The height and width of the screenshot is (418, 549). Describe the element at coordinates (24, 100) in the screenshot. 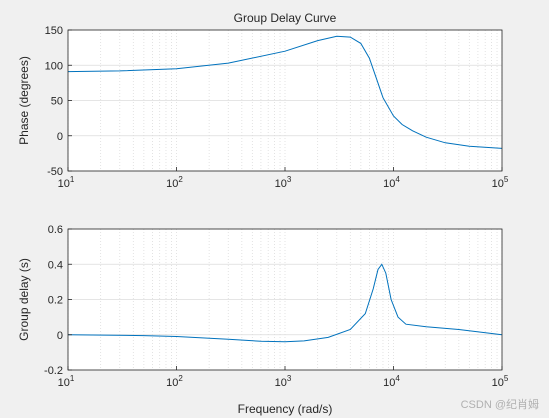

I see `y-axis-label: Phase (degrees)` at that location.